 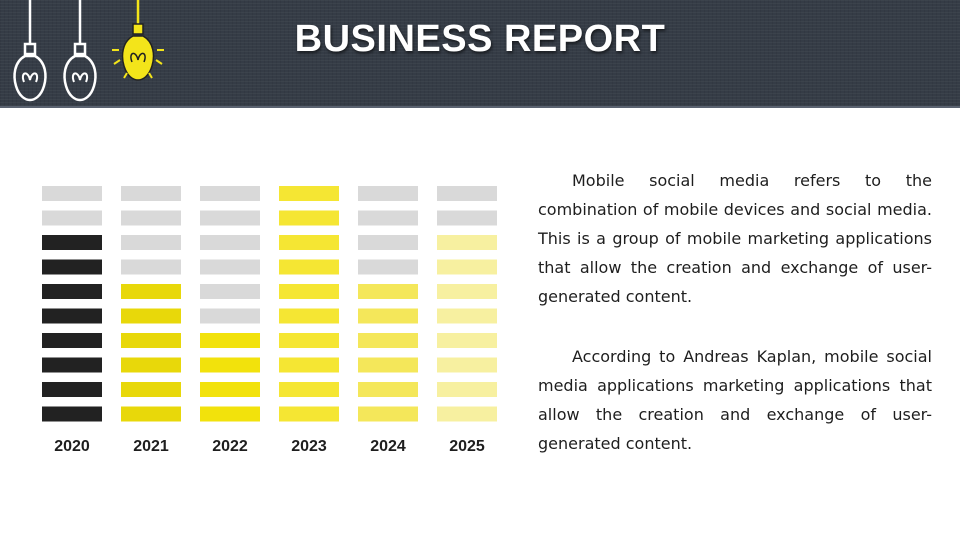 I want to click on lightbulb-decoration, so click(x=88, y=51).